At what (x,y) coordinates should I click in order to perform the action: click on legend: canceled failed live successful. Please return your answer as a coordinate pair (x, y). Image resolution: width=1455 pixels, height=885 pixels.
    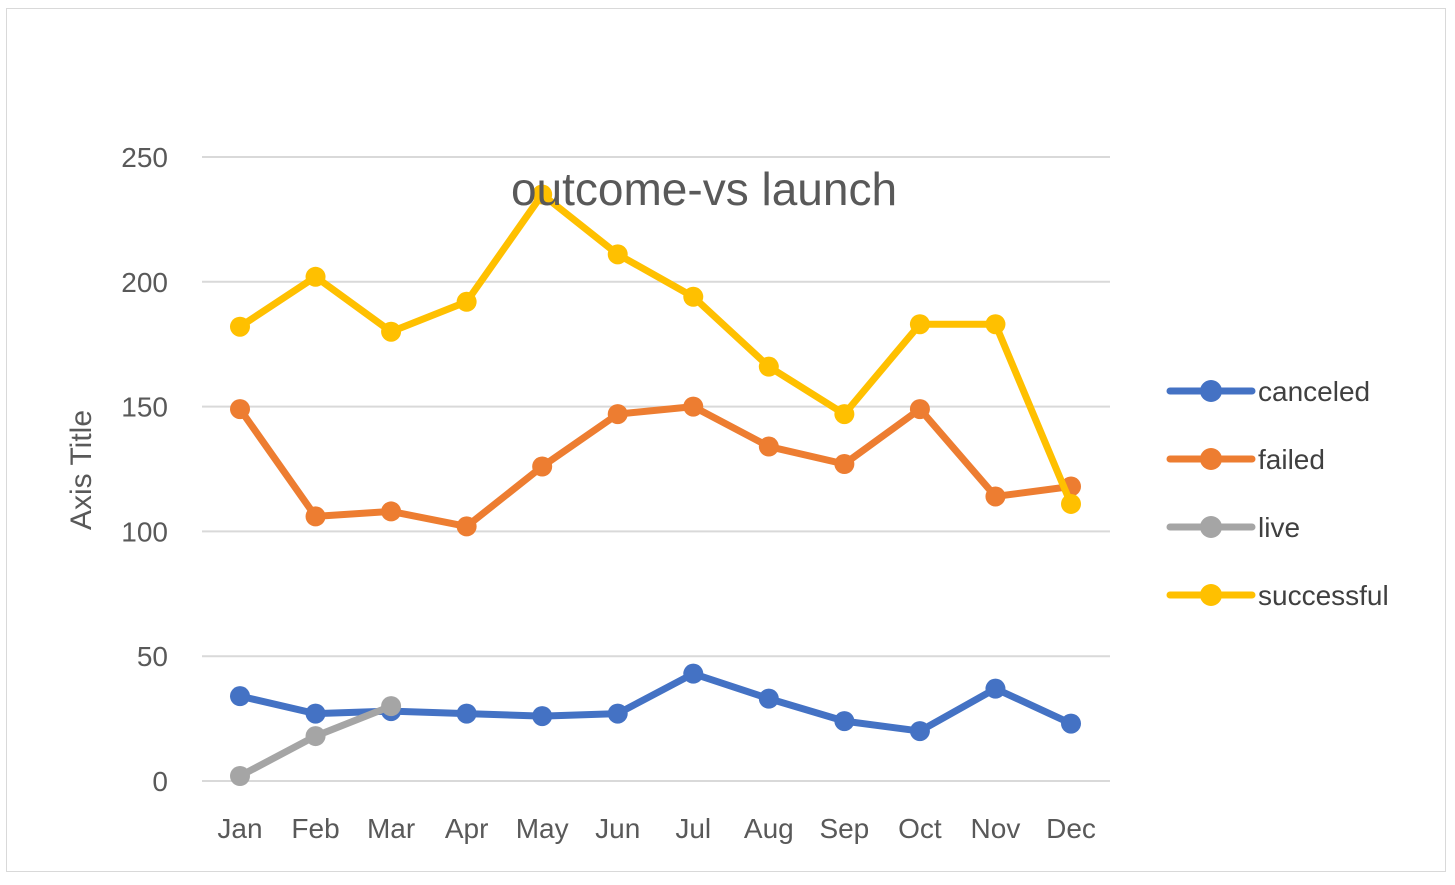
    Looking at the image, I should click on (1277, 493).